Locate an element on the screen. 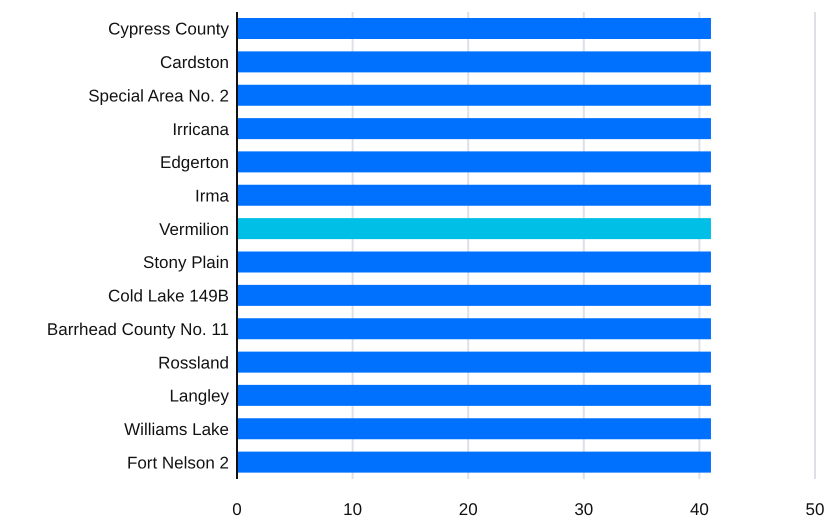 The height and width of the screenshot is (531, 829). y-tick-label: Cypress County is located at coordinates (169, 29).